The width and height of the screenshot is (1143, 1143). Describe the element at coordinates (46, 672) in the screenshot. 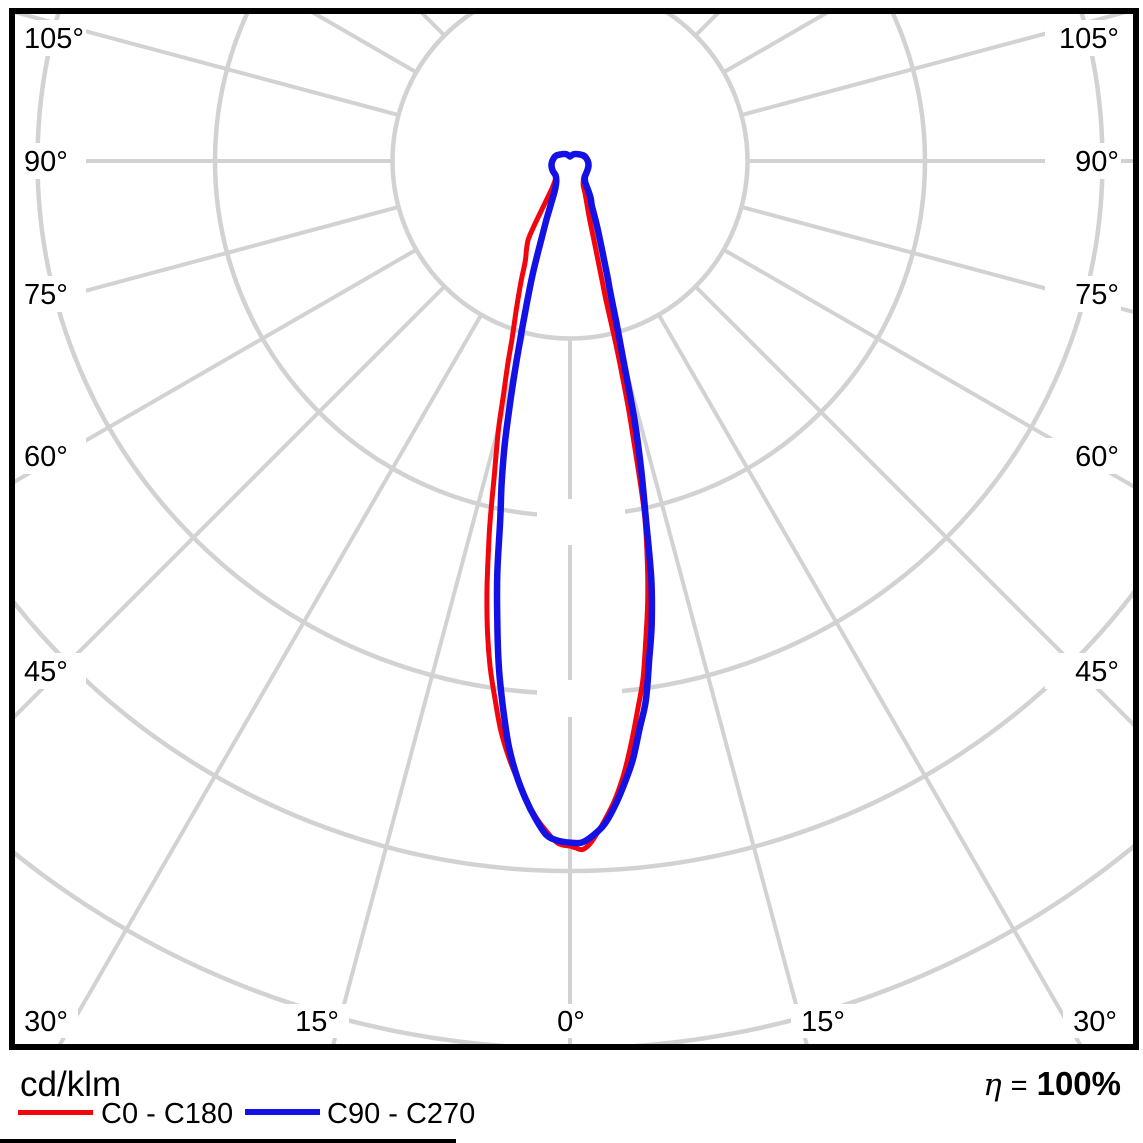

I see `angle-label-left: 45°` at that location.